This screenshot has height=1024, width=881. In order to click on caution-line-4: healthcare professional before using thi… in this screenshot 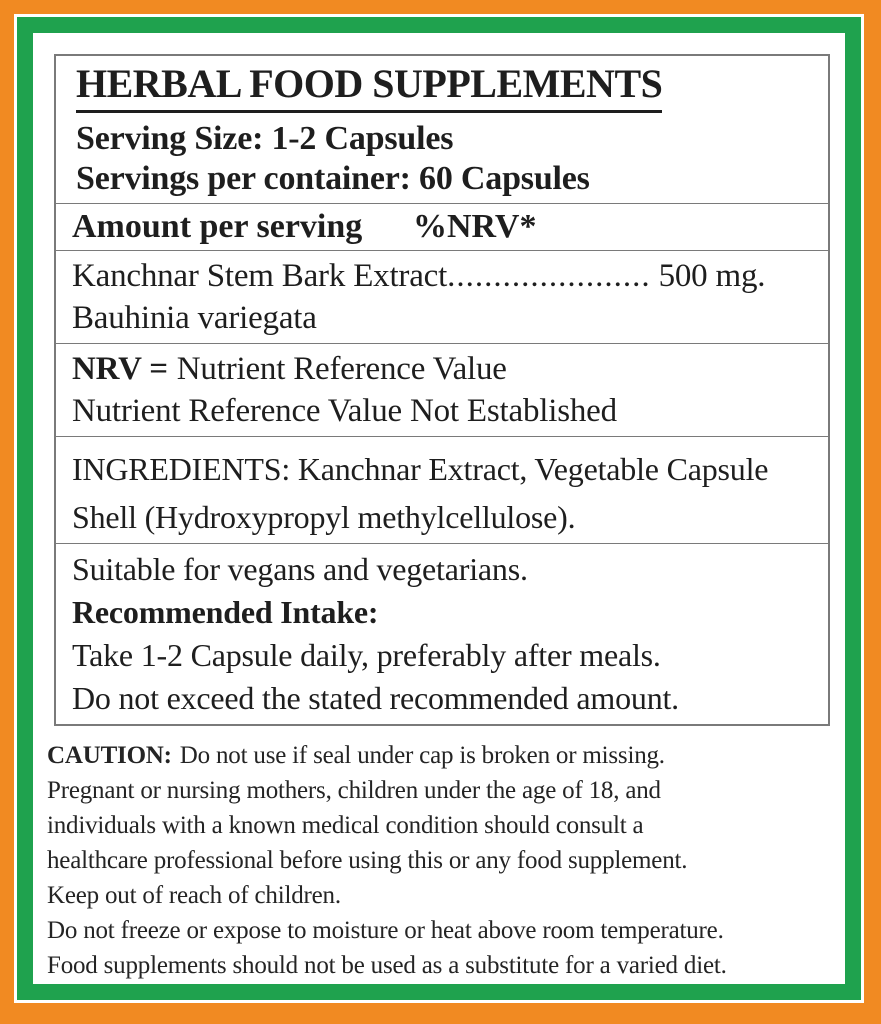, I will do `click(367, 860)`.